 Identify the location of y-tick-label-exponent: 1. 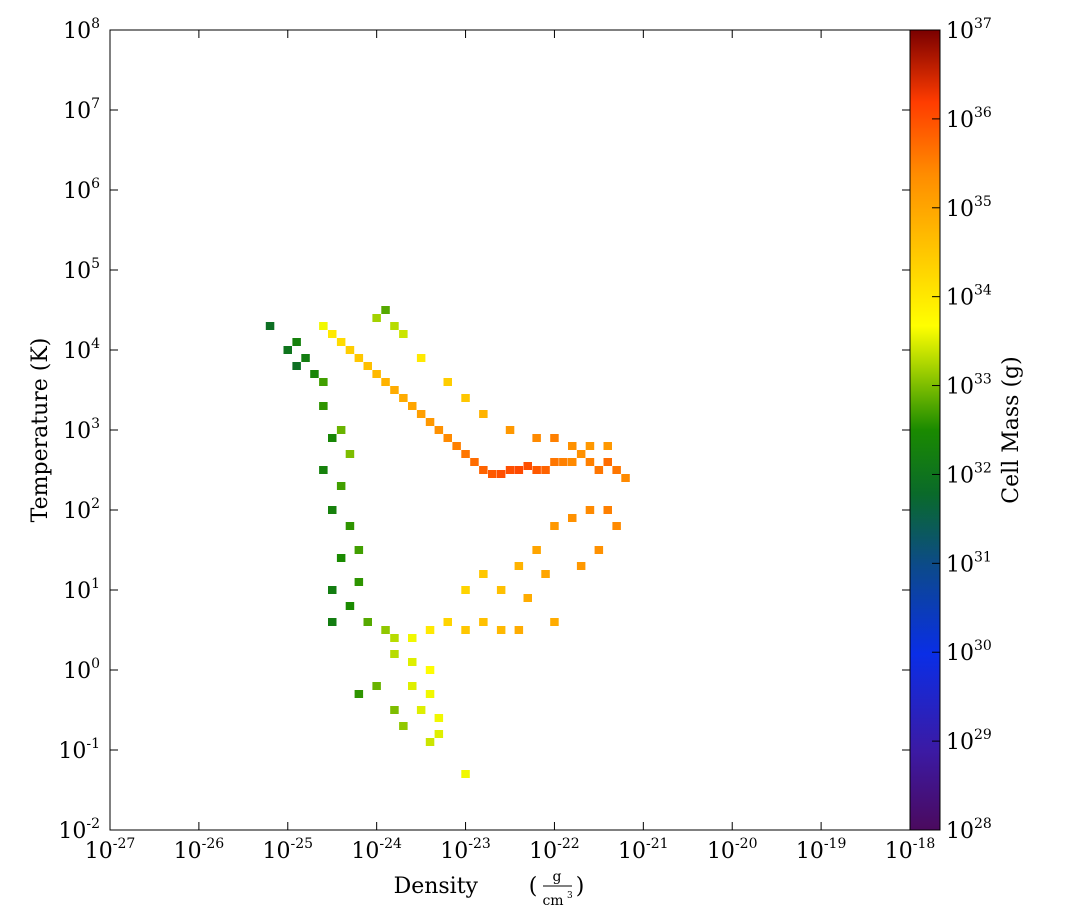
(95, 584).